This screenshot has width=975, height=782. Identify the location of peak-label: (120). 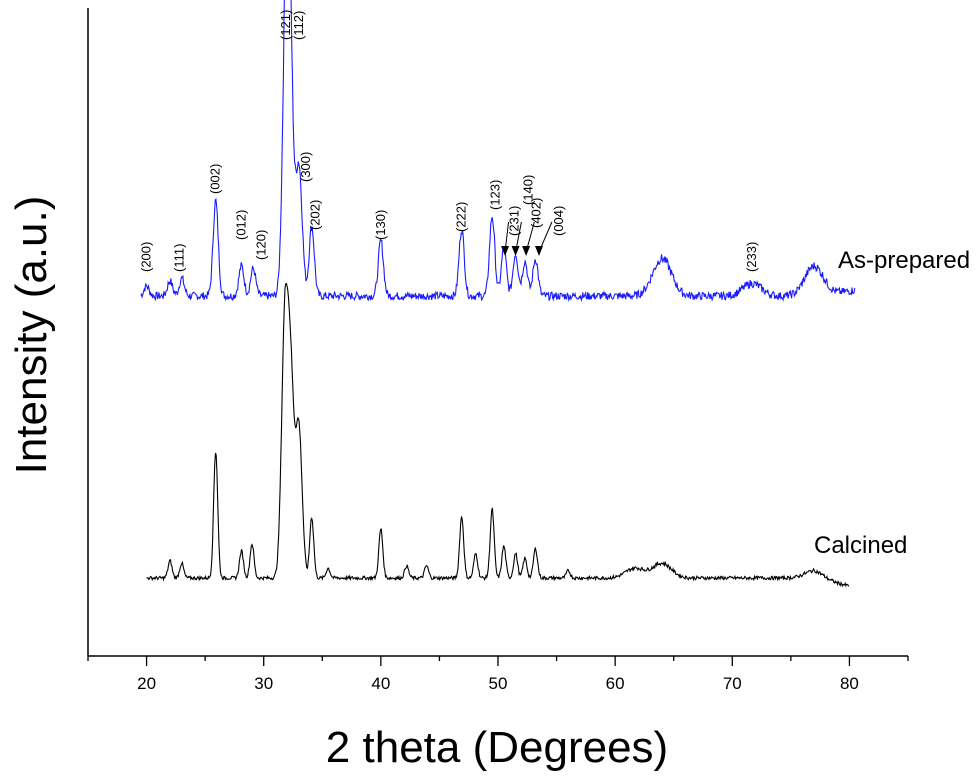
(260, 245).